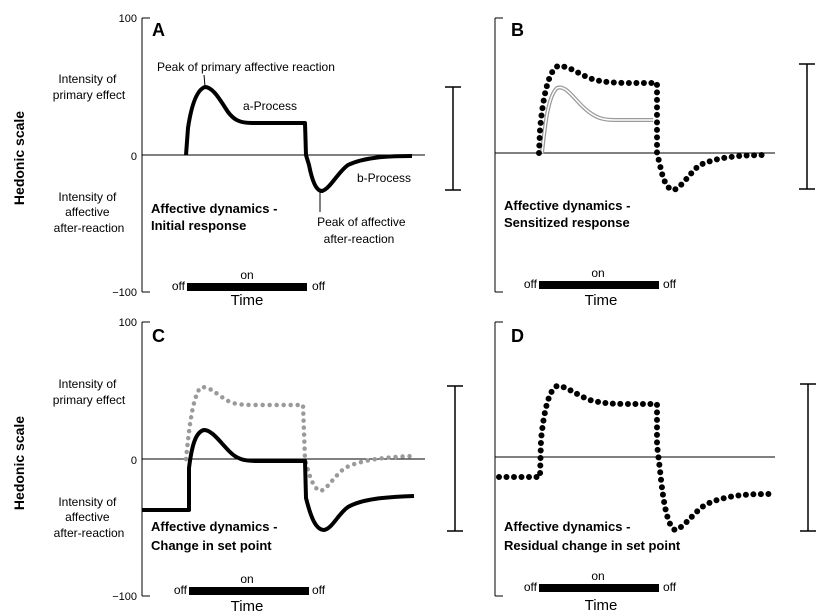 This screenshot has width=835, height=614. I want to click on initial-response-trace-core, so click(597, 120).